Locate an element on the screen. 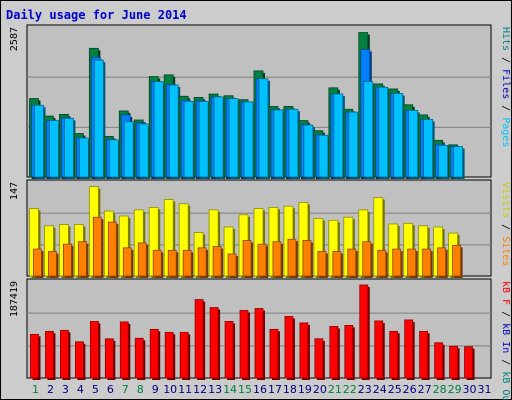  x-tick-label-day-21: 21 is located at coordinates (335, 389).